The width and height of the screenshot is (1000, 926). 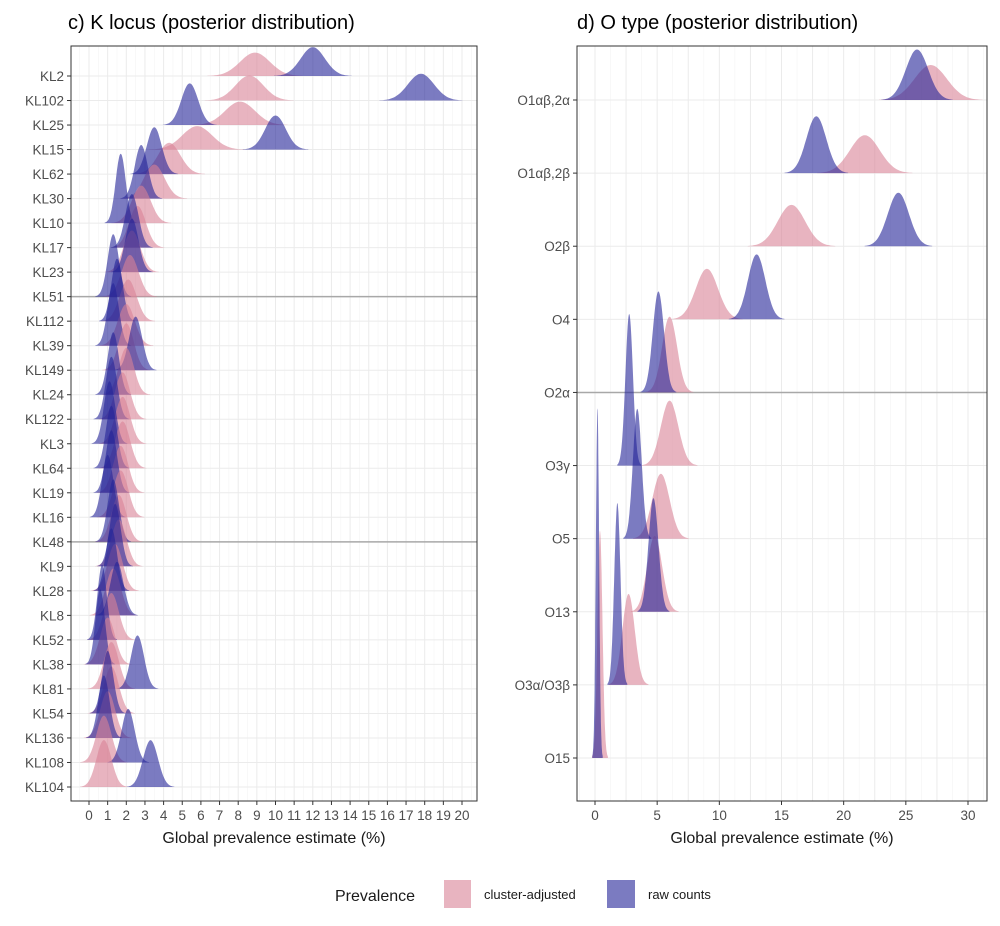 I want to click on y-tick-label: O1αβ,2β, so click(x=543, y=173).